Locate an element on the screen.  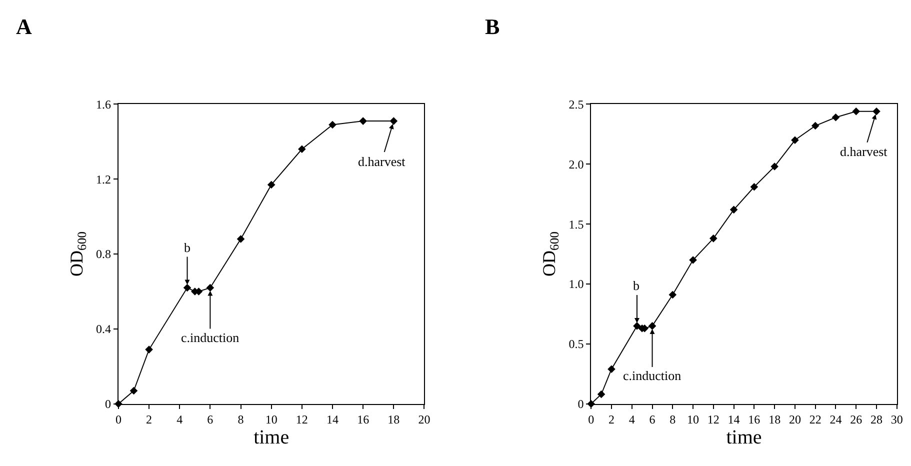
x-tick-label: 30 is located at coordinates (896, 419).